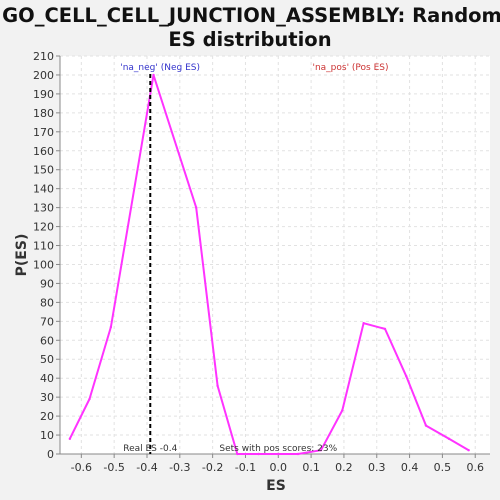 The height and width of the screenshot is (500, 500). Describe the element at coordinates (475, 467) in the screenshot. I see `x-tick-label: 0.6` at that location.